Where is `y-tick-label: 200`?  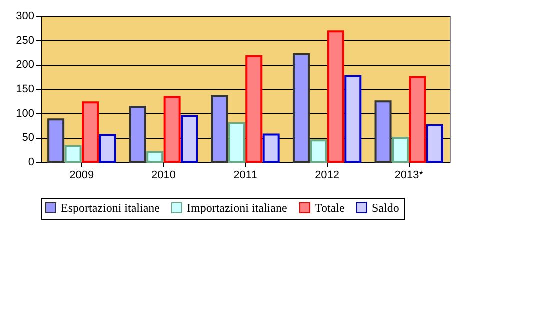 y-tick-label: 200 is located at coordinates (25, 65).